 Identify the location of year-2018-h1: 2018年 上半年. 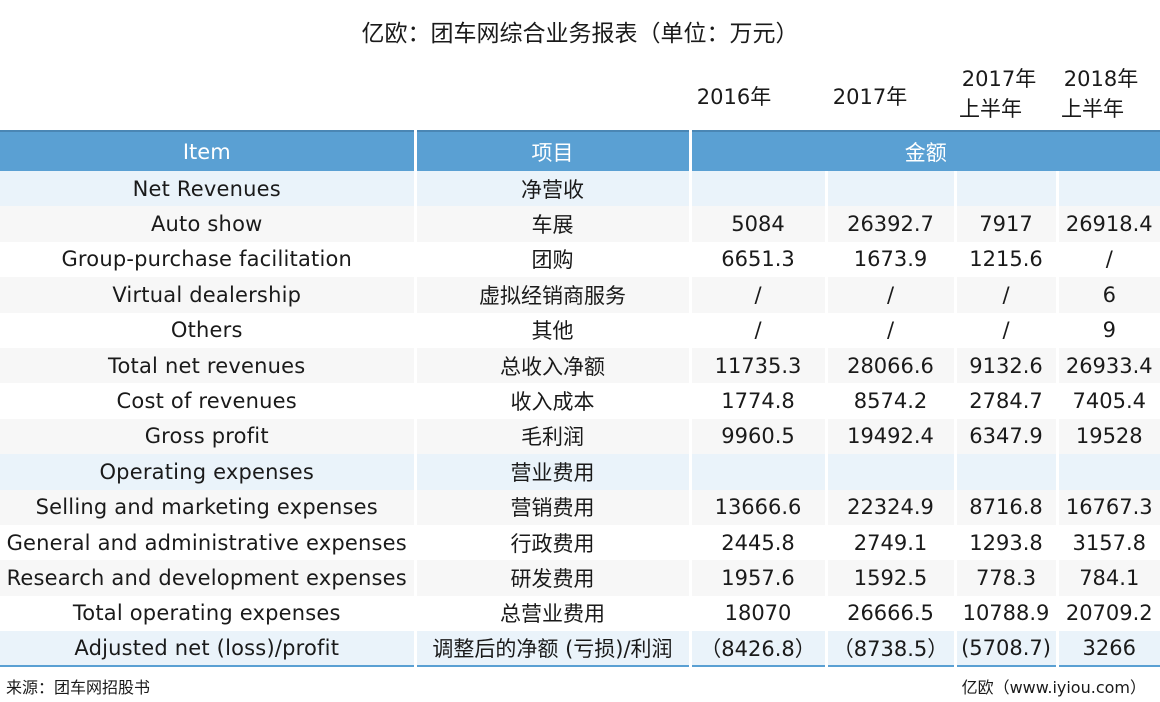
(1101, 94).